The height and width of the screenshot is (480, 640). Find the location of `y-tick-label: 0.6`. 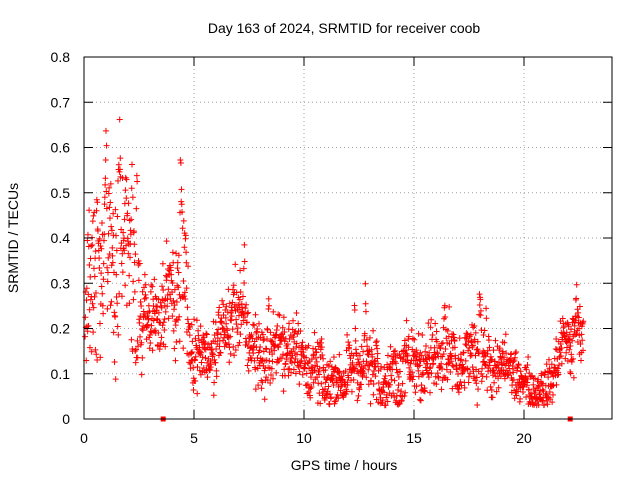

y-tick-label: 0.6 is located at coordinates (61, 148).